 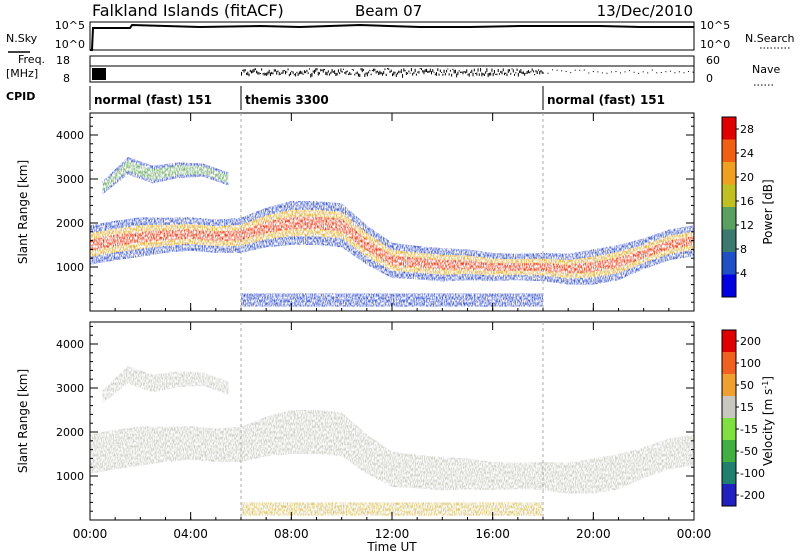 What do you see at coordinates (750, 341) in the screenshot?
I see `colorbar-tick-label: 200` at bounding box center [750, 341].